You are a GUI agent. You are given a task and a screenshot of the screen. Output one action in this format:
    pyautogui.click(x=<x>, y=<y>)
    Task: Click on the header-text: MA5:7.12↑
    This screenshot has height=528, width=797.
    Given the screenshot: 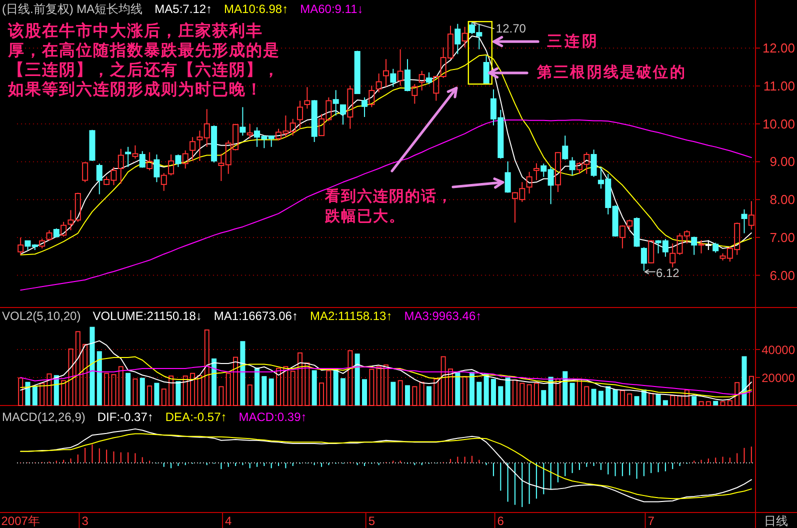 What is the action you would take?
    pyautogui.click(x=183, y=9)
    